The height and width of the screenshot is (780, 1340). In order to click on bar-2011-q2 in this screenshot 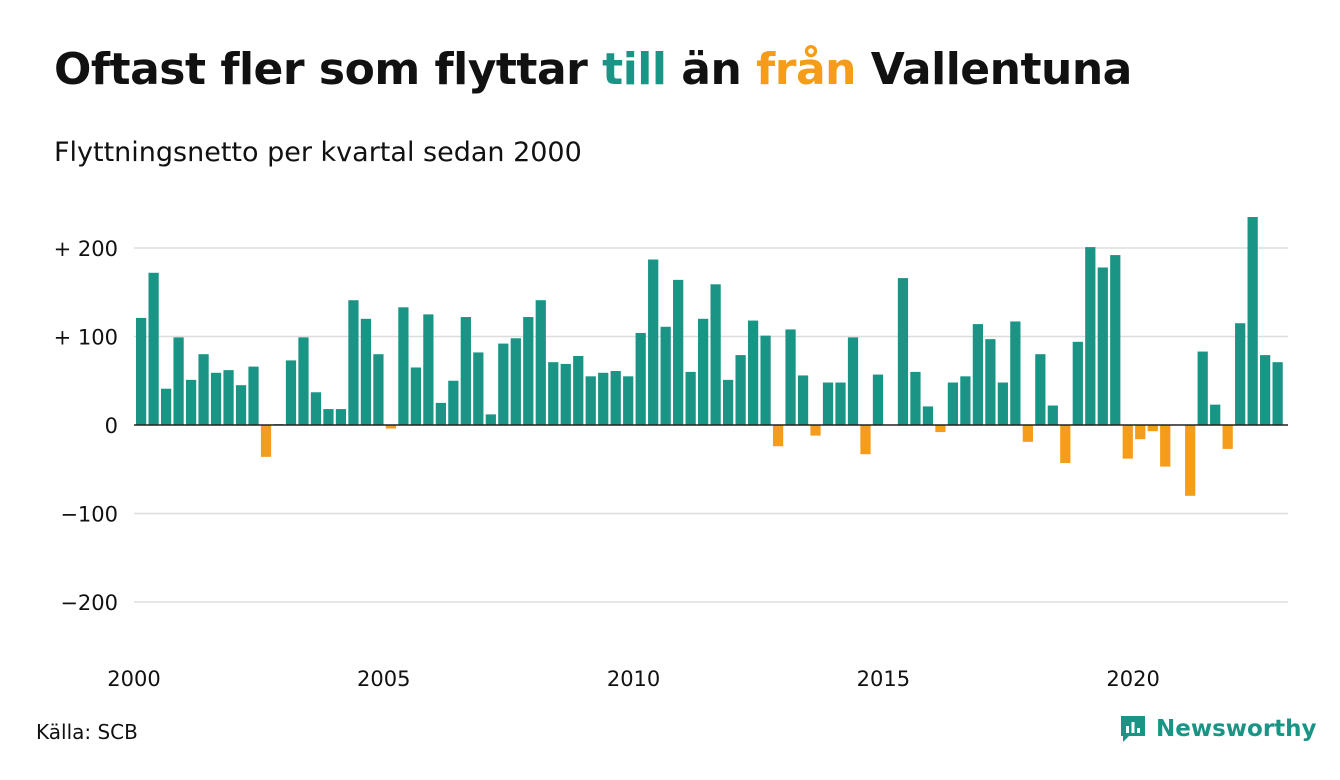, I will do `click(703, 371)`.